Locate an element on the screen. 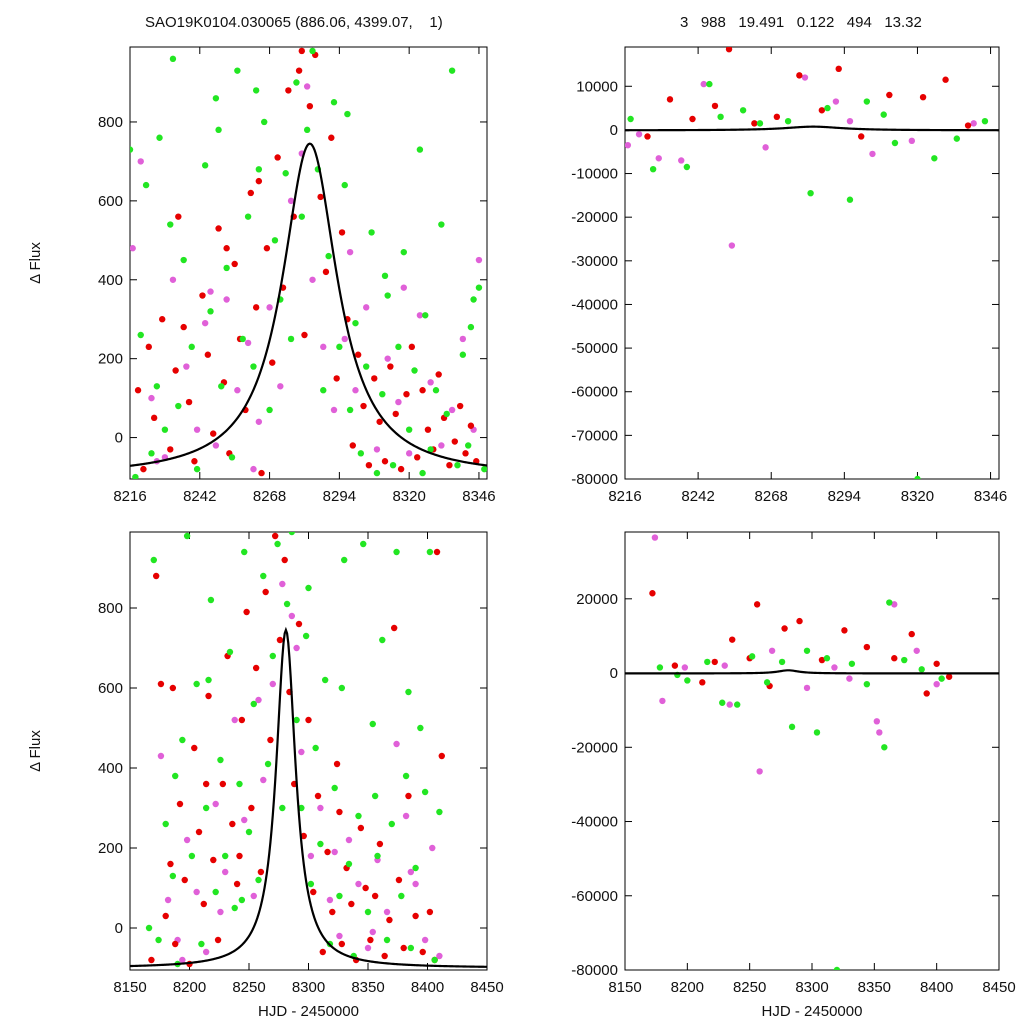 The width and height of the screenshot is (1024, 1024). data-layer is located at coordinates (308, 750).